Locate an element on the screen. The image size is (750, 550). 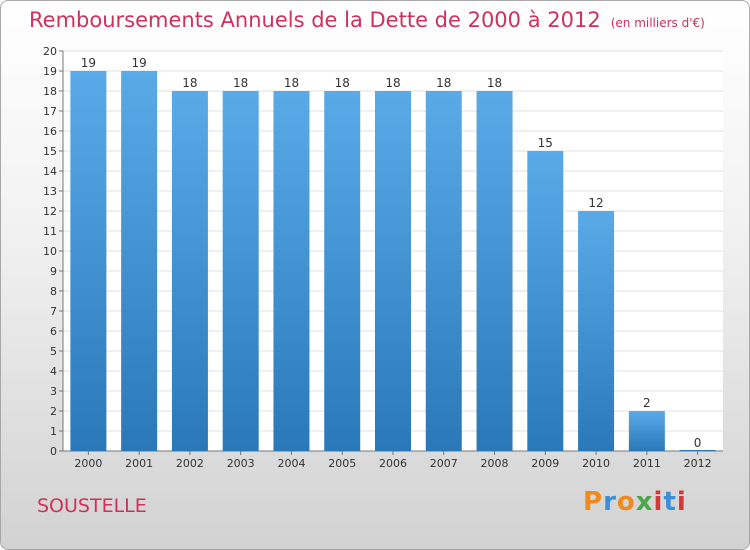
proxiti-logo: Proxiti is located at coordinates (635, 502).